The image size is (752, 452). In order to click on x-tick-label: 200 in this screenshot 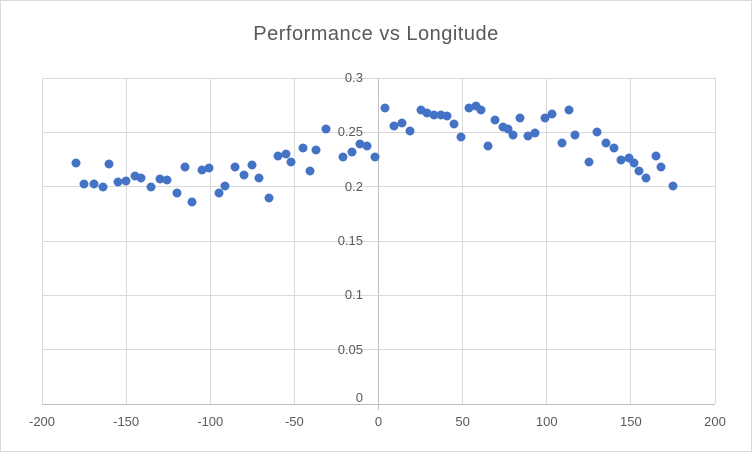, I will do `click(715, 421)`.